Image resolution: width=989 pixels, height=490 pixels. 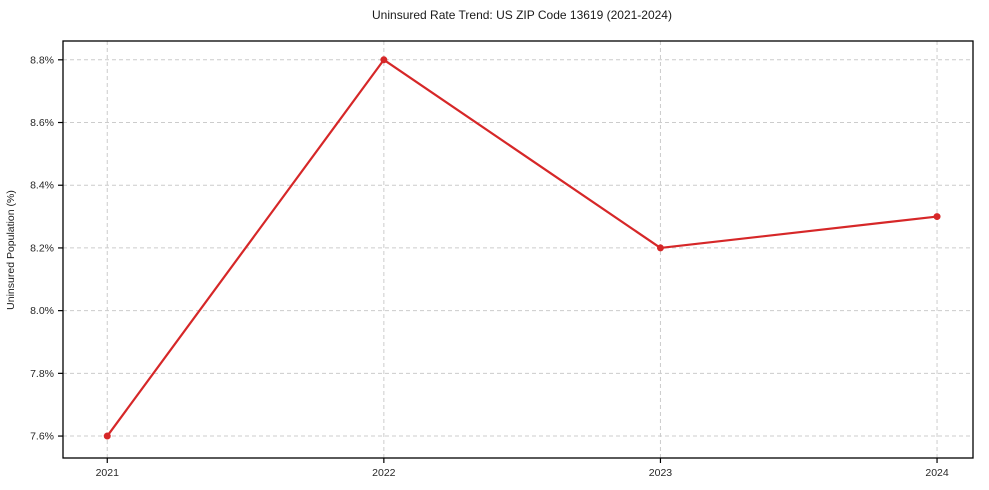 I want to click on y-tick-label: 8.4%, so click(x=42, y=186).